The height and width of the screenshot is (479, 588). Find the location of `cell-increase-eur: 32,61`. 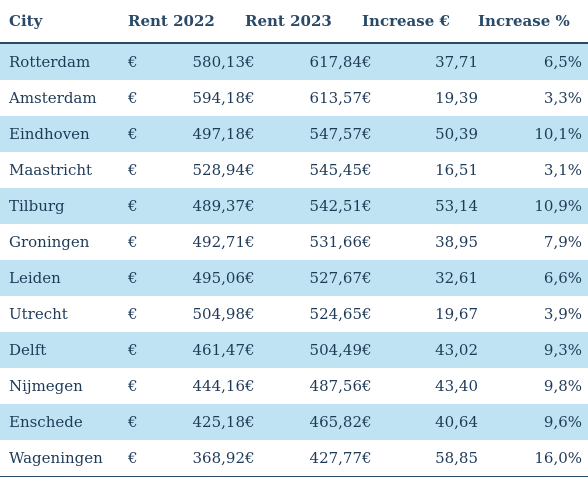

cell-increase-eur: 32,61 is located at coordinates (427, 278).